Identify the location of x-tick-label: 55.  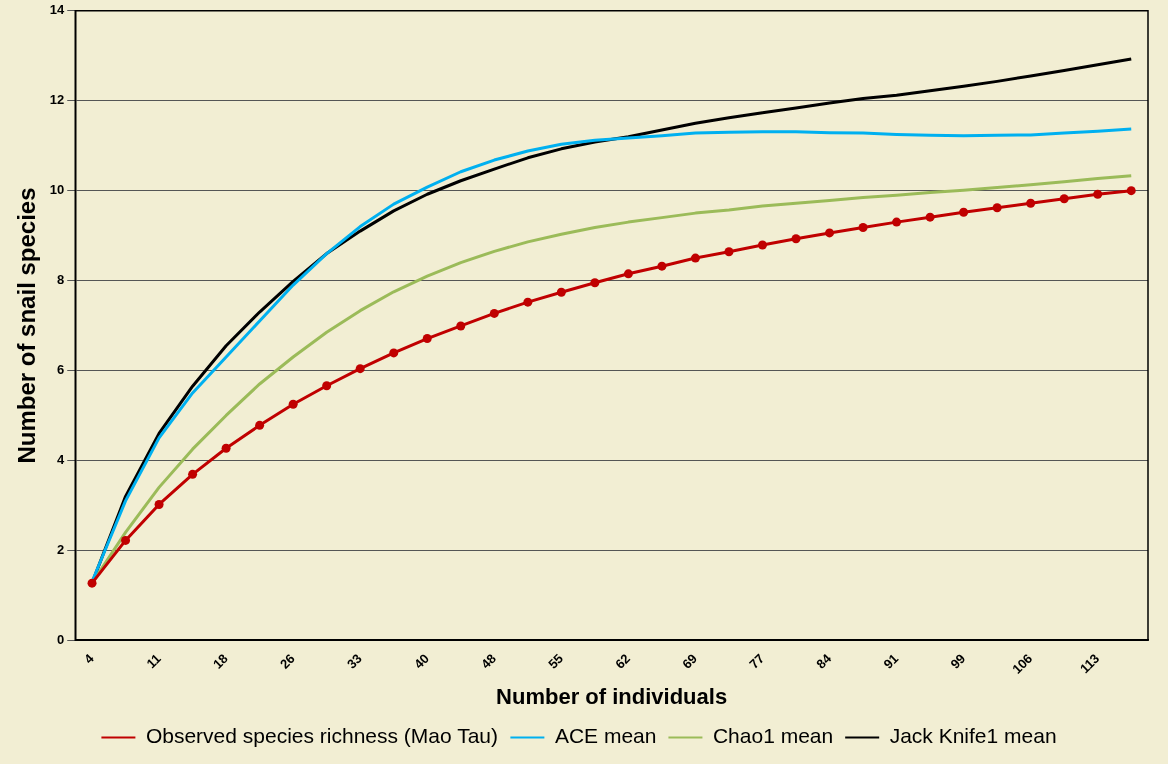
(555, 661).